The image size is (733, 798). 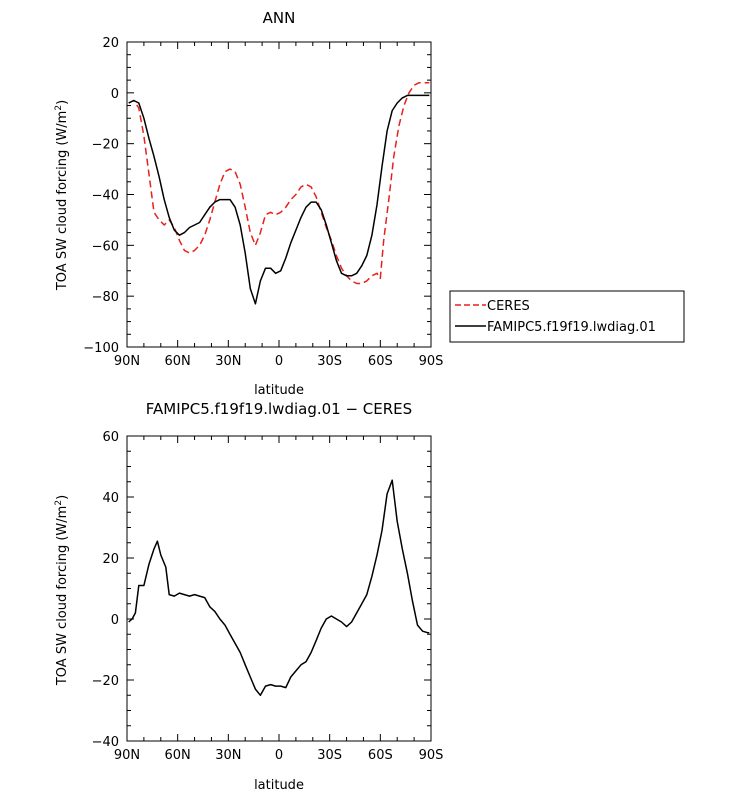 I want to click on bottom-x-tick-label: 90S, so click(x=431, y=755).